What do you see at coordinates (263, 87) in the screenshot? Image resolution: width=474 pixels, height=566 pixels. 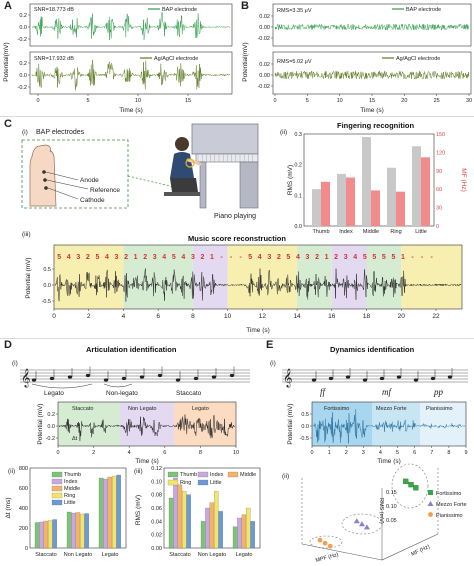 I see `b-bot-ytick: -0.02` at bounding box center [263, 87].